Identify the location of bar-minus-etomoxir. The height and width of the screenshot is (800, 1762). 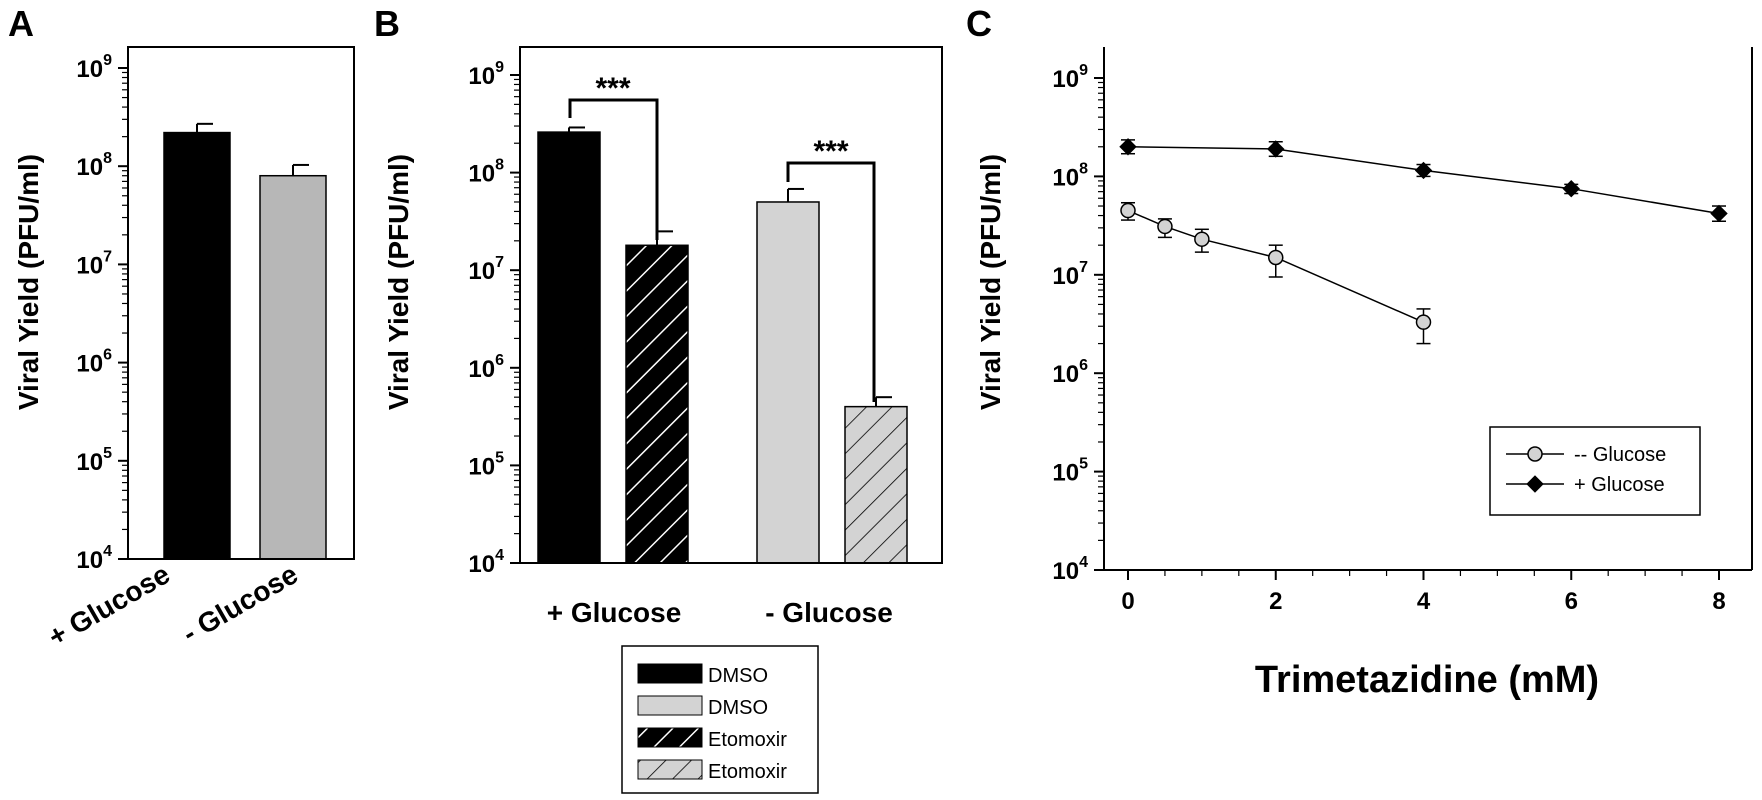
(876, 484).